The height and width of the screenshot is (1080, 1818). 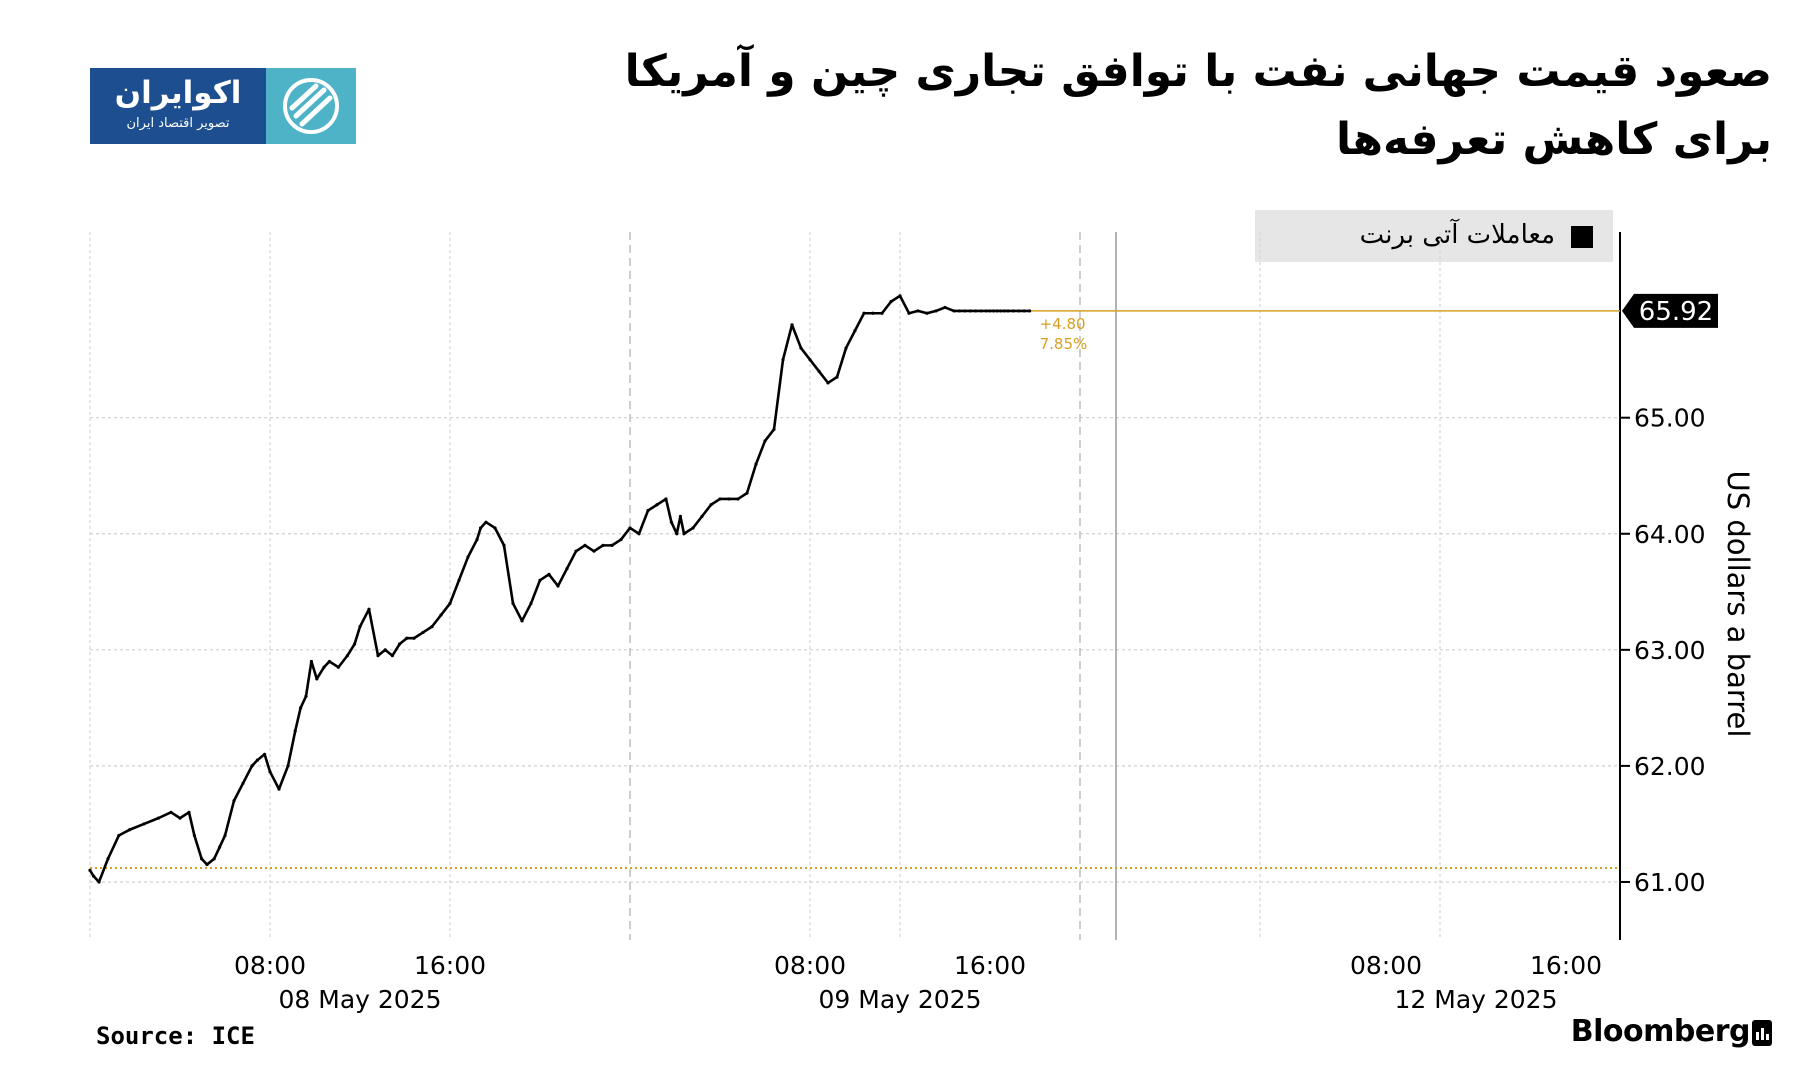 I want to click on x-date-label: 12 May 2025, so click(x=1475, y=999).